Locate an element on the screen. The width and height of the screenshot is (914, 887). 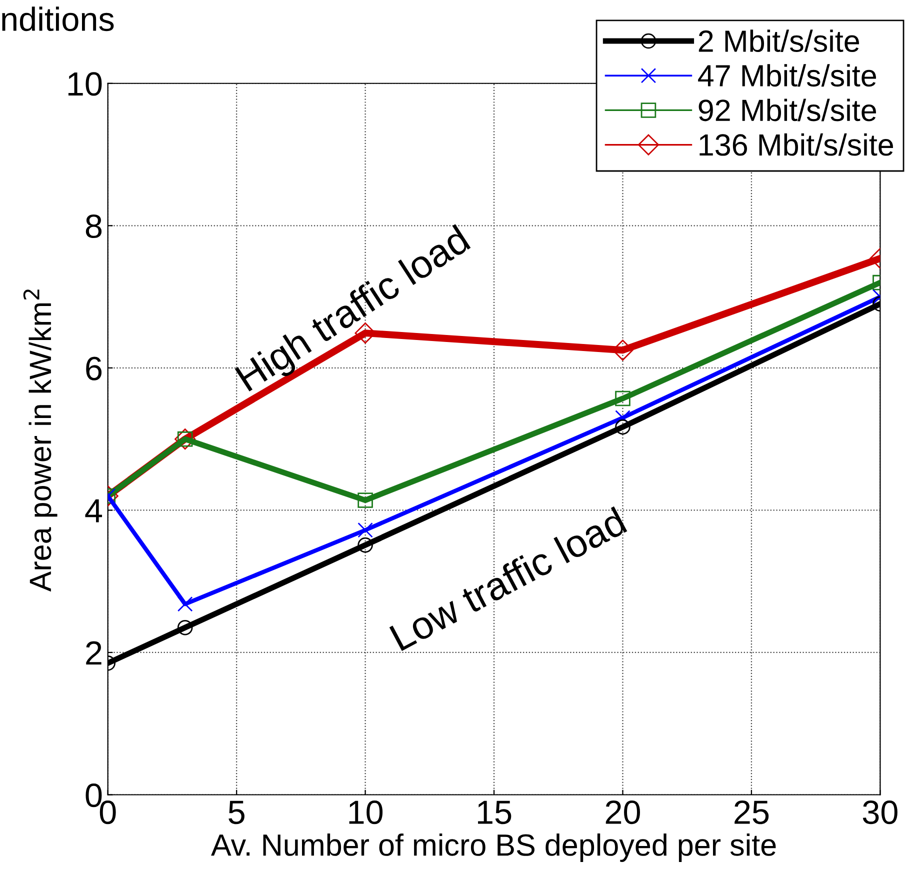
y-tick-label: 6 is located at coordinates (94, 368).